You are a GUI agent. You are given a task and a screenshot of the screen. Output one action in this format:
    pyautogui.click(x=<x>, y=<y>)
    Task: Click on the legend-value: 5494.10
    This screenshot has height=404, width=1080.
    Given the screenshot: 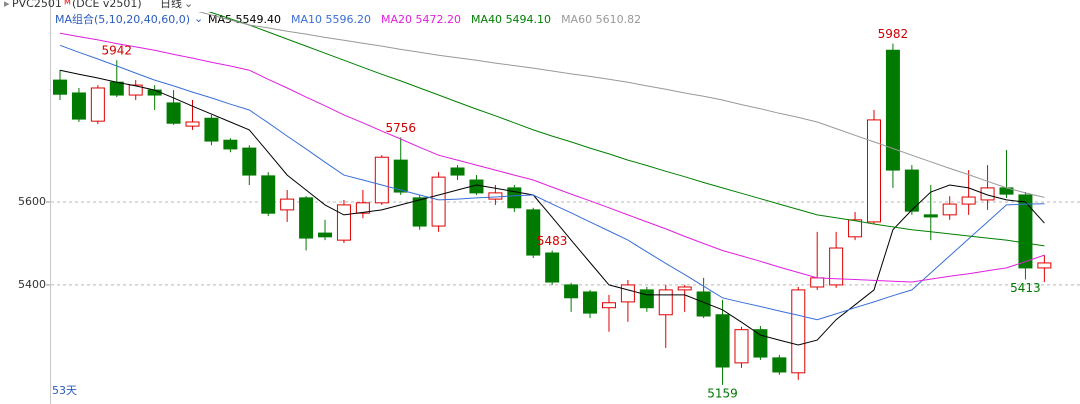 What is the action you would take?
    pyautogui.click(x=529, y=19)
    